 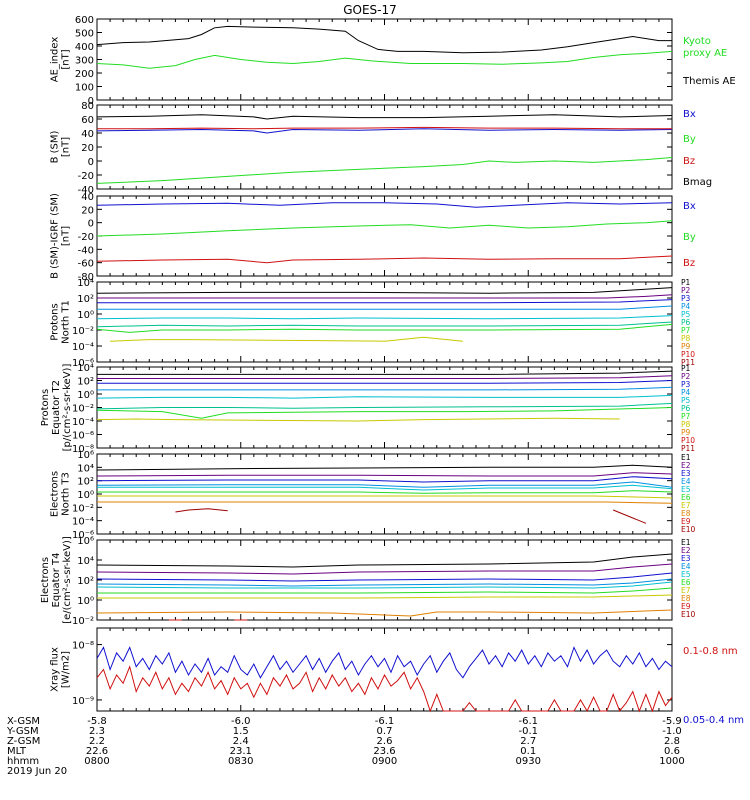 I want to click on legend-label: E6, so click(x=686, y=582).